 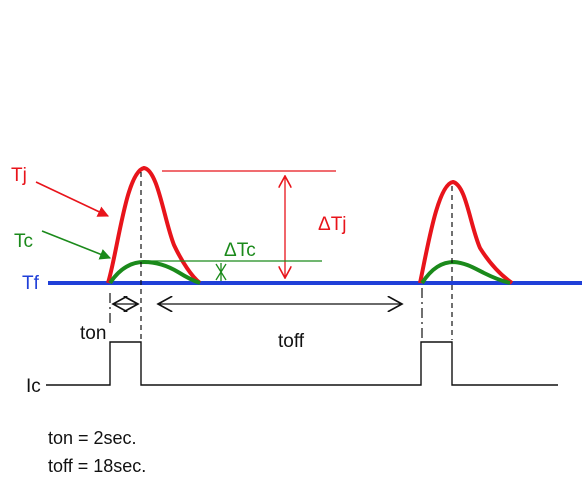 What do you see at coordinates (23, 241) in the screenshot?
I see `tc-label: Tc` at bounding box center [23, 241].